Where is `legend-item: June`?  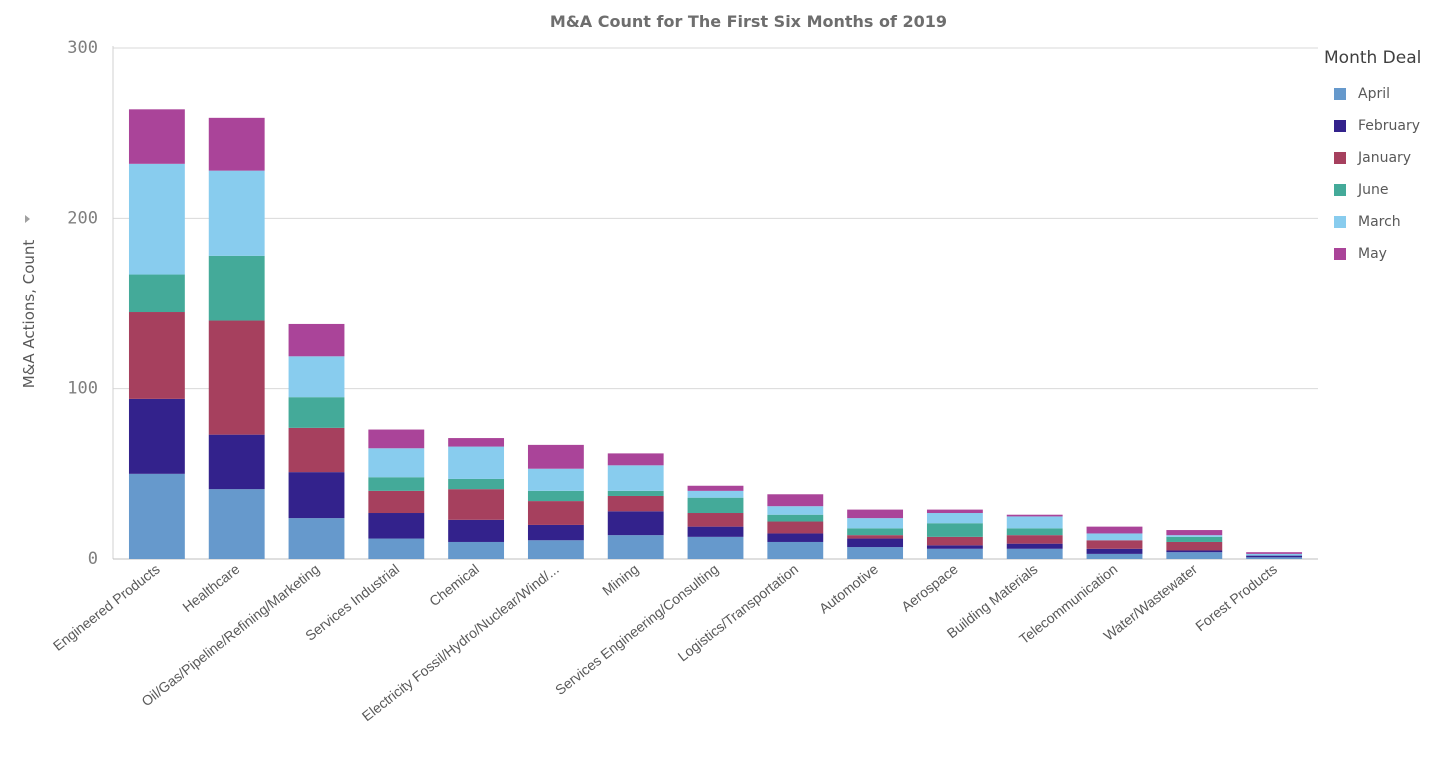 legend-item: June is located at coordinates (1372, 190).